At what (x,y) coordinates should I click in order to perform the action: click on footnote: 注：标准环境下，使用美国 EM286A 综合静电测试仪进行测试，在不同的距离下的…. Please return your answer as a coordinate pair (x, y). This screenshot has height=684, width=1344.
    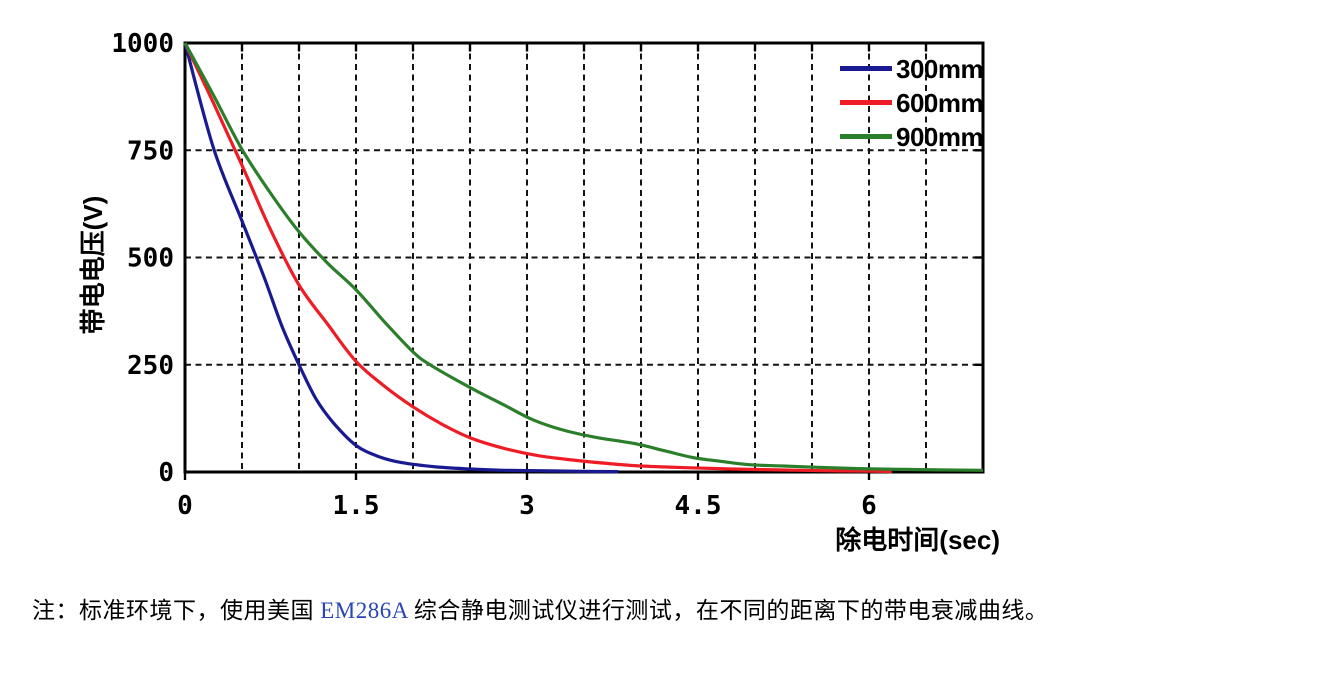
    Looking at the image, I should click on (677, 608).